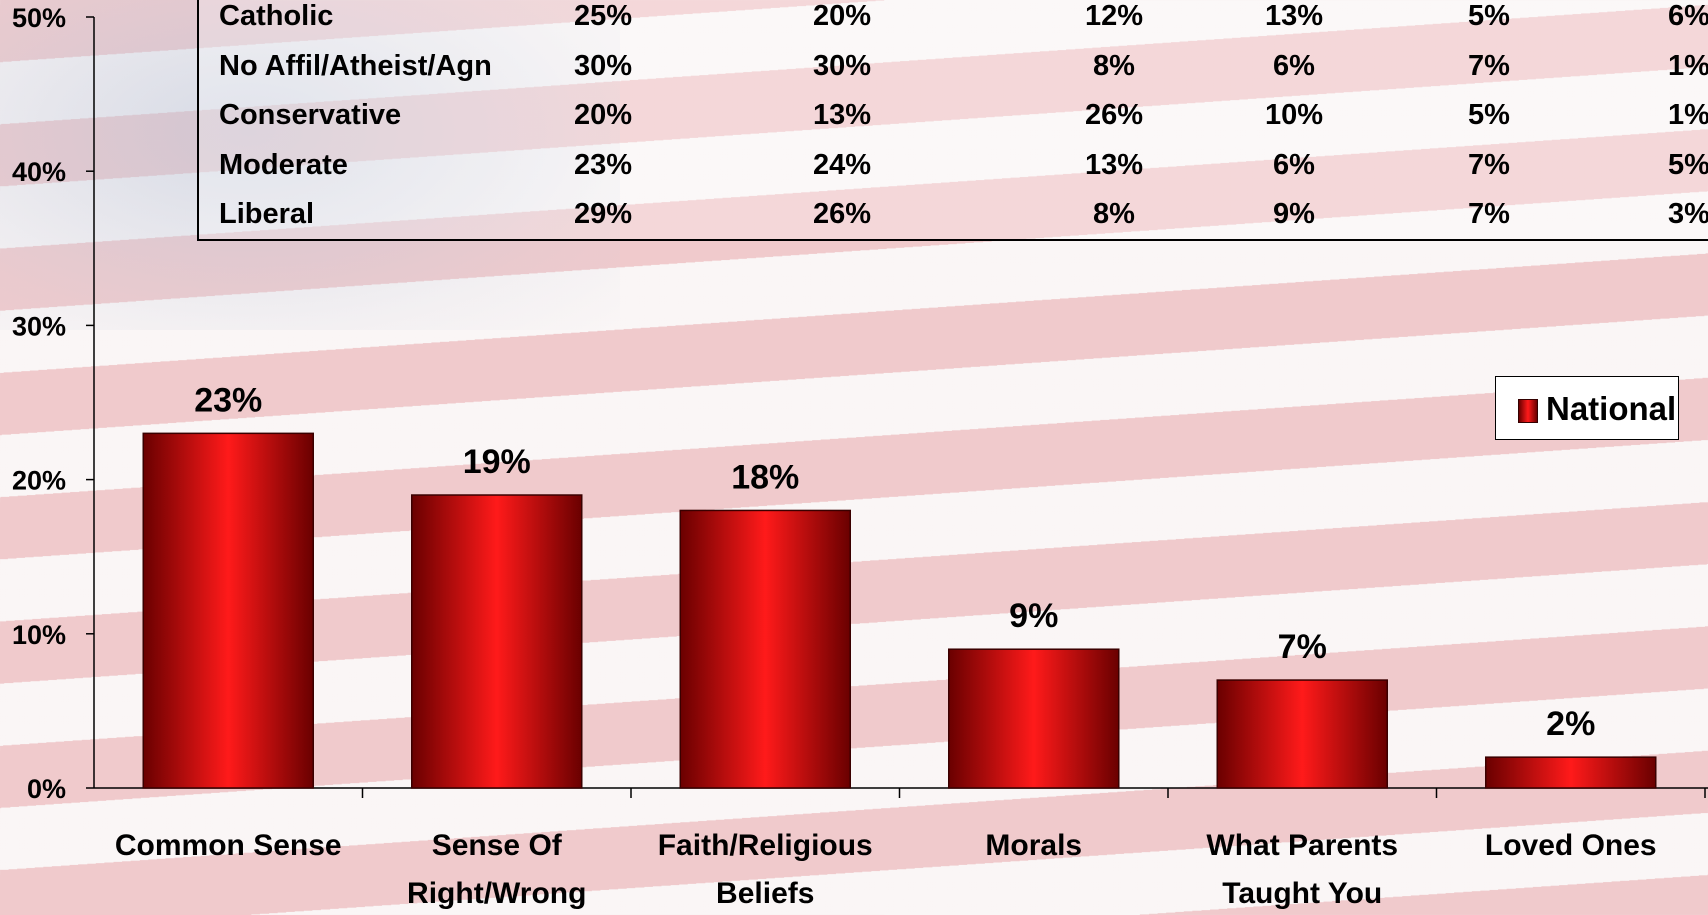 The image size is (1708, 915). What do you see at coordinates (39, 18) in the screenshot?
I see `y-tick-label: 50%` at bounding box center [39, 18].